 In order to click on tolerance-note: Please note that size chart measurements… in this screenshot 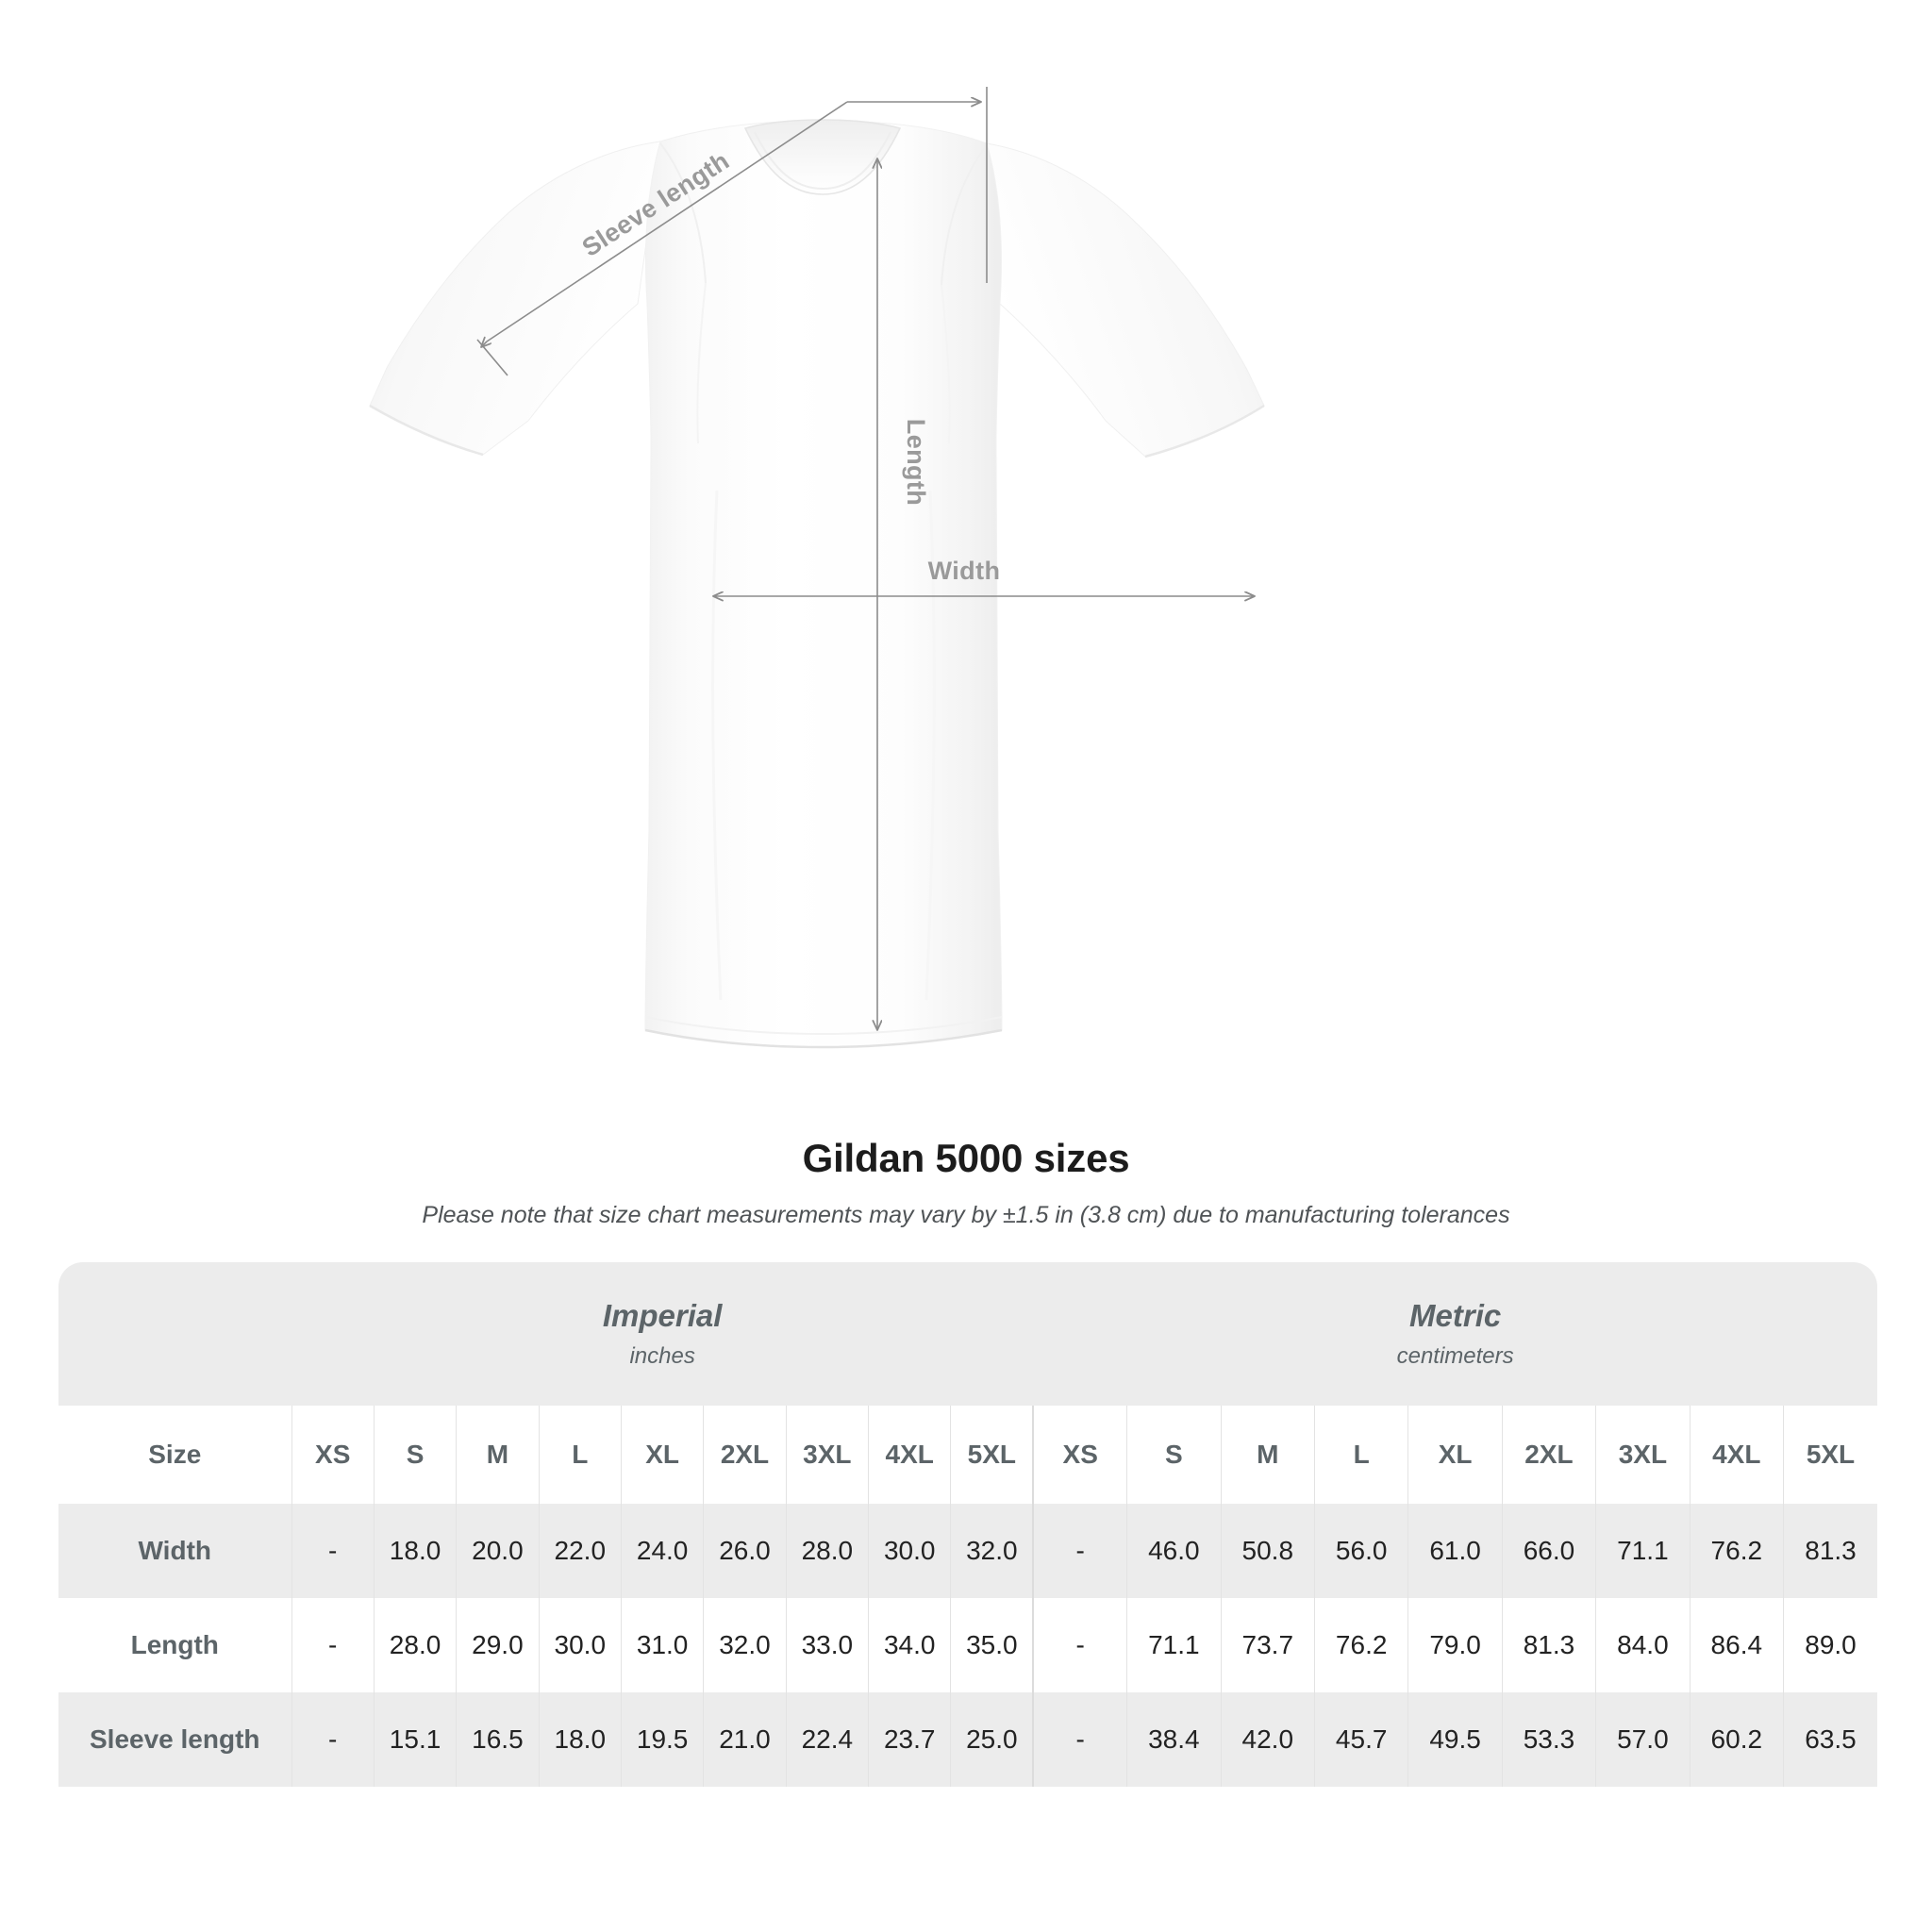, I will do `click(966, 1216)`.